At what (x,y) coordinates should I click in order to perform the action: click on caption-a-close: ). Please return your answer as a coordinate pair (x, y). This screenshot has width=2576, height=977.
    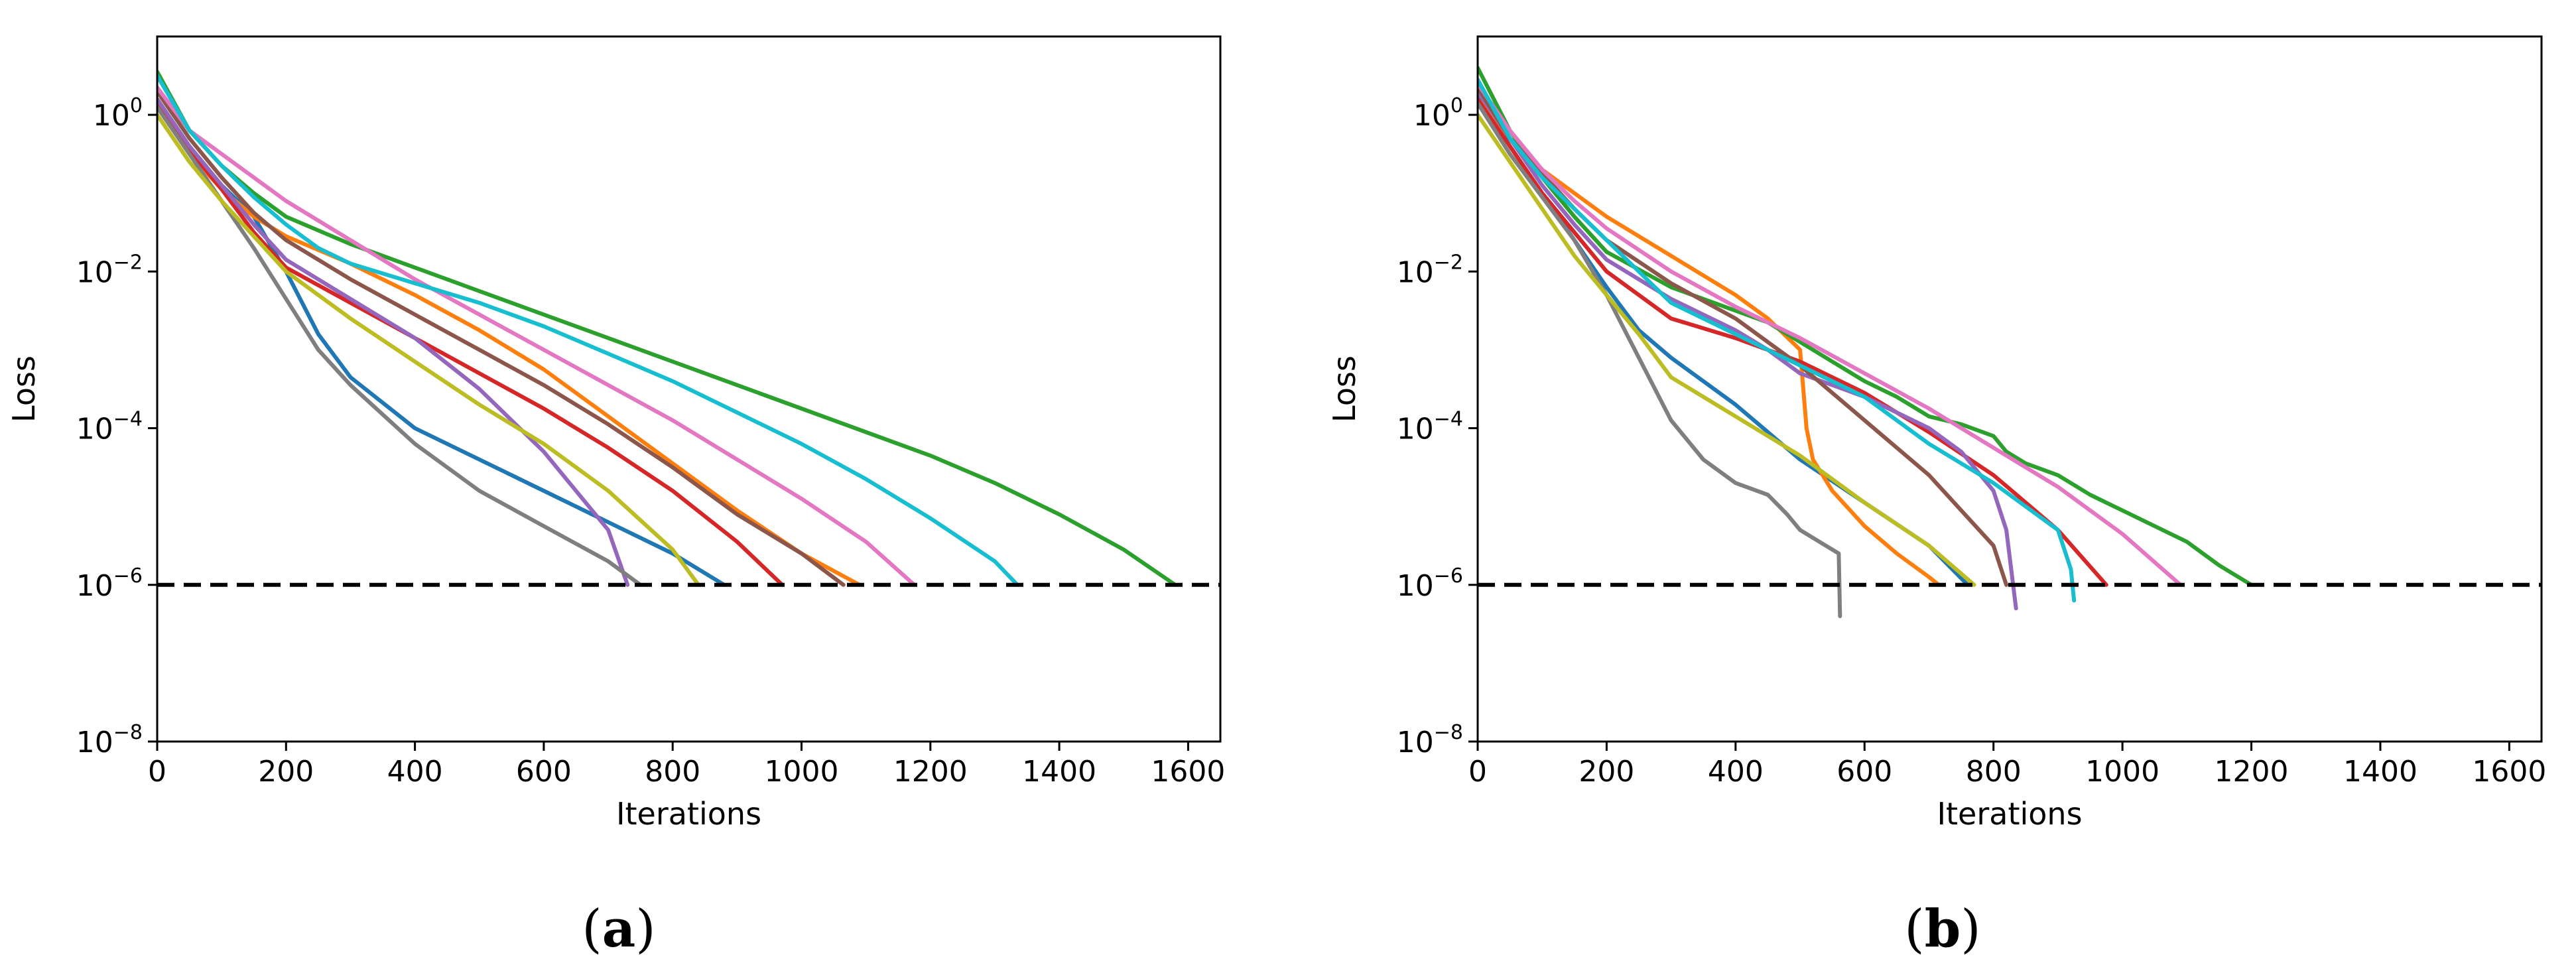
    Looking at the image, I should click on (646, 929).